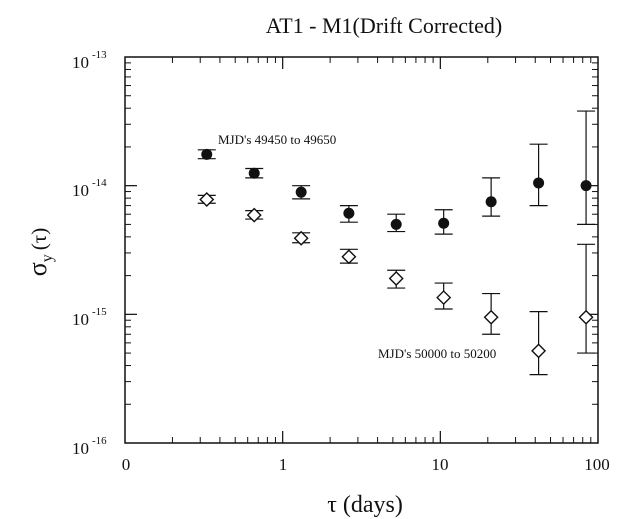 The width and height of the screenshot is (624, 519). I want to click on annotation-series-1: MJD's 49450 to 49650, so click(277, 139).